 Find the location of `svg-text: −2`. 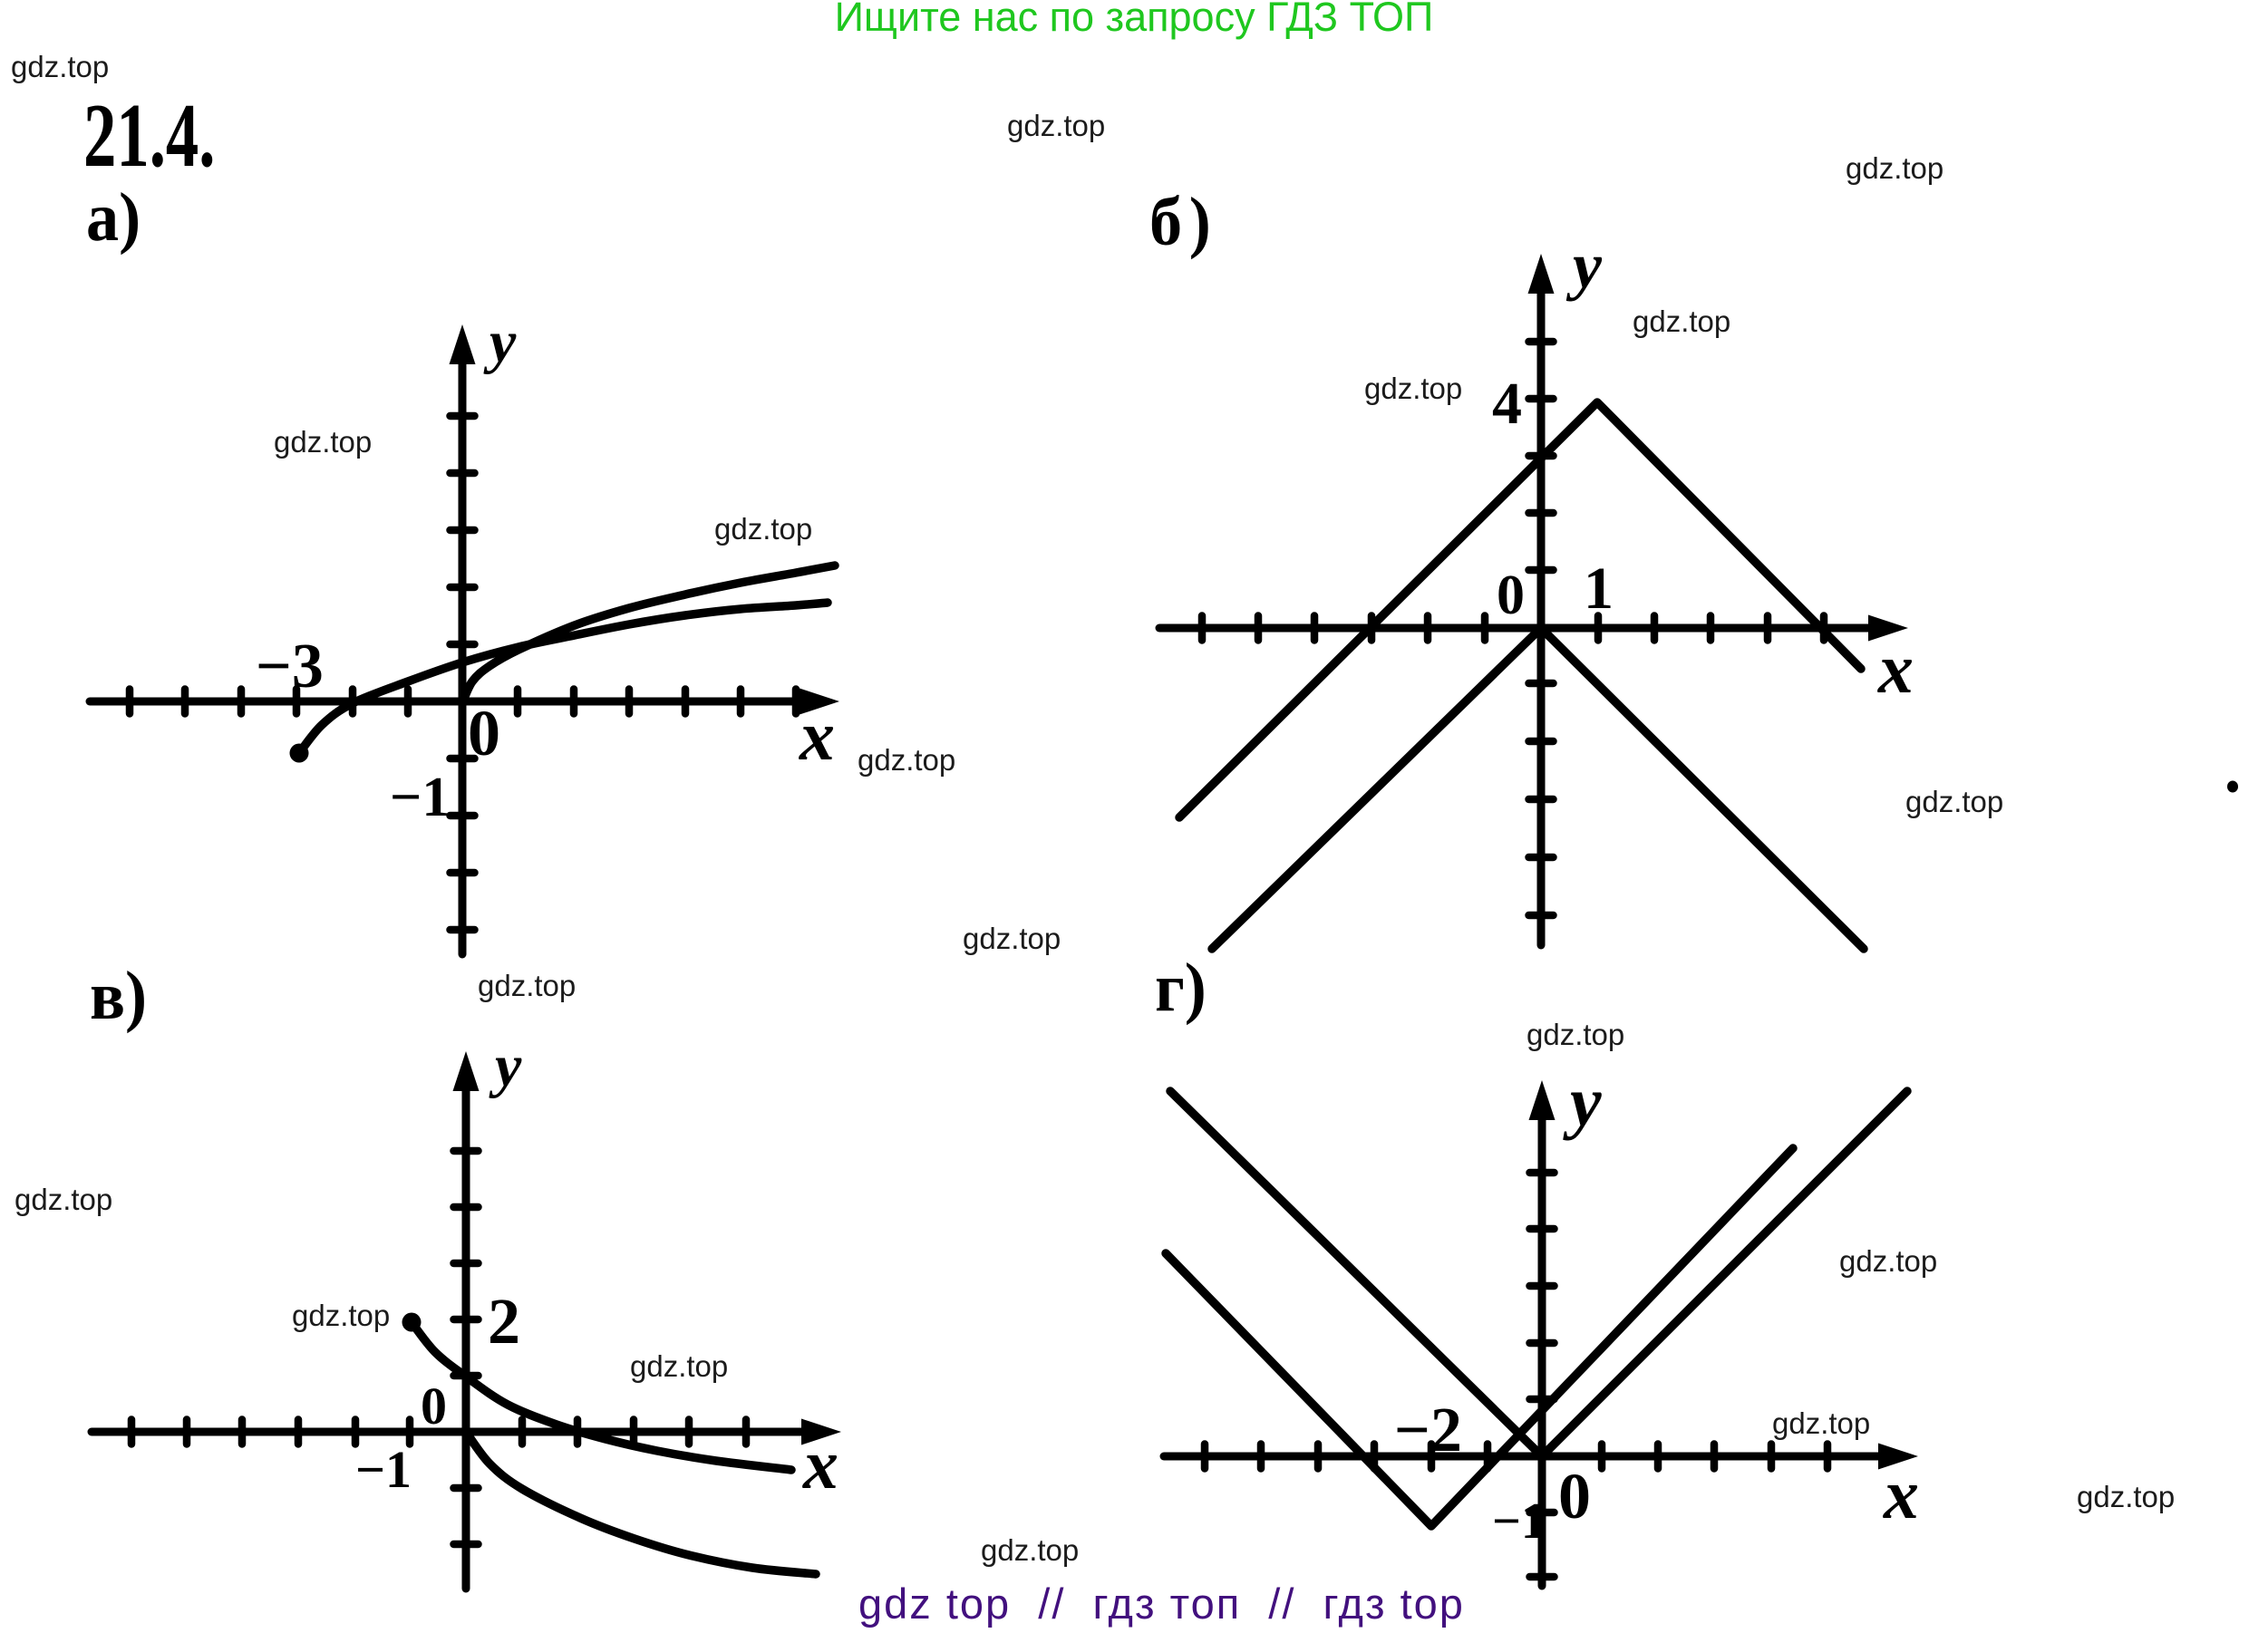

svg-text: −2 is located at coordinates (1428, 1430).